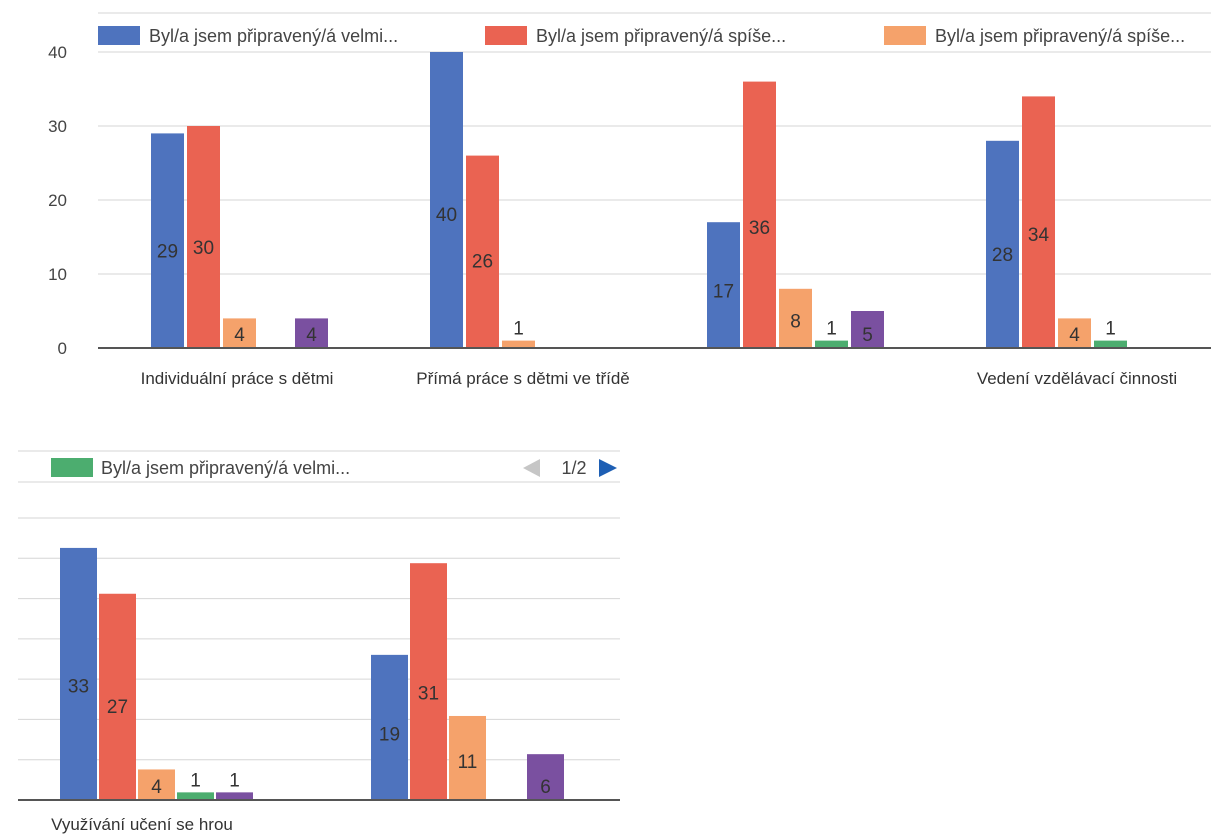 This screenshot has height=839, width=1211. What do you see at coordinates (608, 468) in the screenshot?
I see `triangle-right-icon` at bounding box center [608, 468].